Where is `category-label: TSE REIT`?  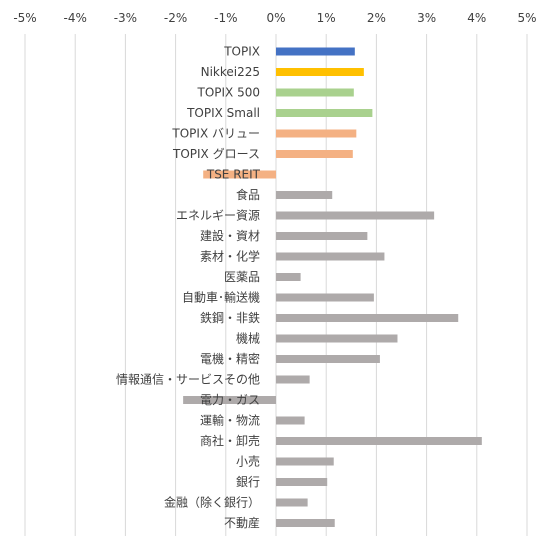
category-label: TSE REIT is located at coordinates (233, 175).